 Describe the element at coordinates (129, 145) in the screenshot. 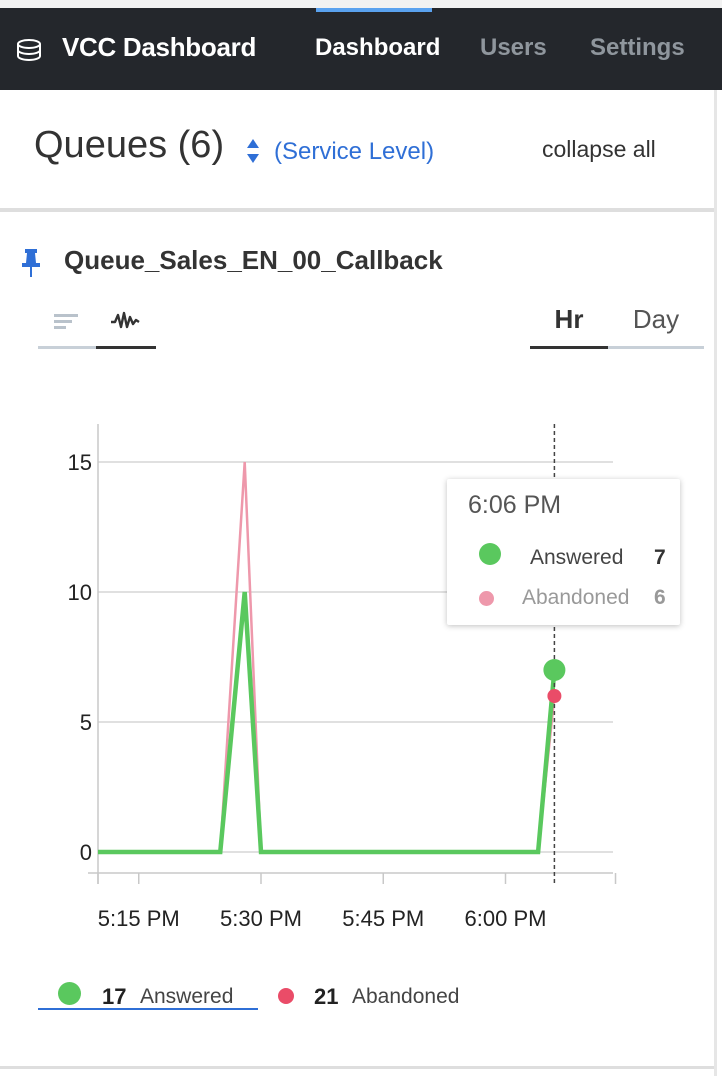

I see `page-title: Queues (6)` at that location.